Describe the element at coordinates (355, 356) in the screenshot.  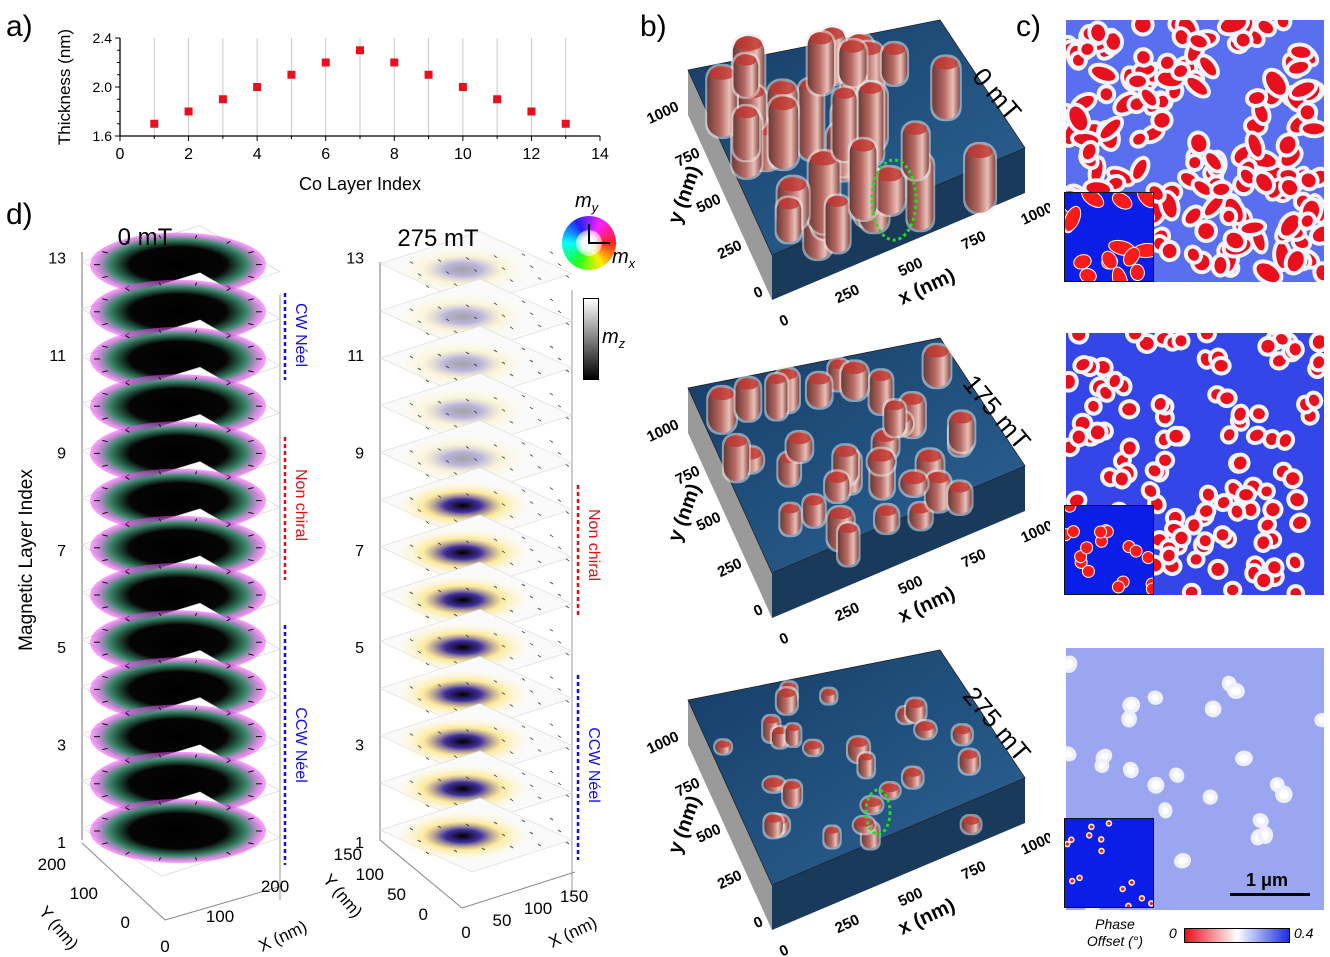
I see `layer-tick-right: 11` at that location.